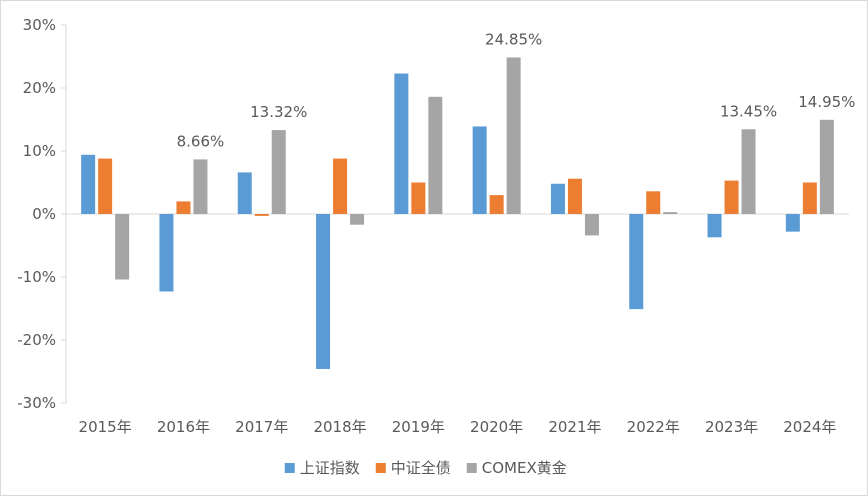 Image resolution: width=868 pixels, height=496 pixels. I want to click on x-tick-label: 2023年, so click(731, 427).